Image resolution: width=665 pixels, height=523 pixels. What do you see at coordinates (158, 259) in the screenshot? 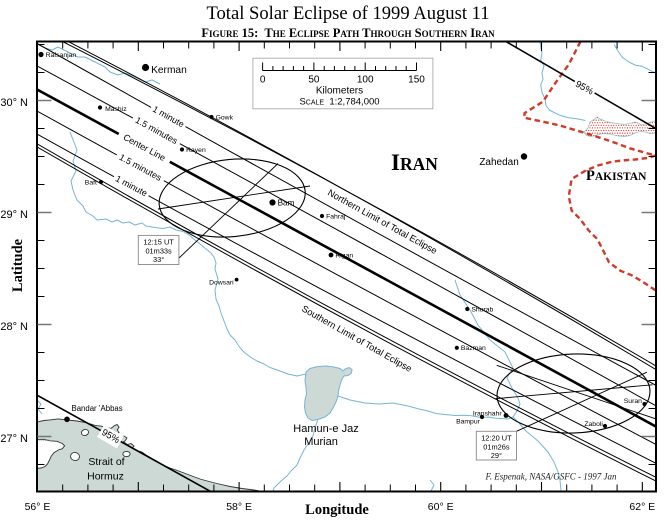
I see `svg-text: 33°` at bounding box center [158, 259].